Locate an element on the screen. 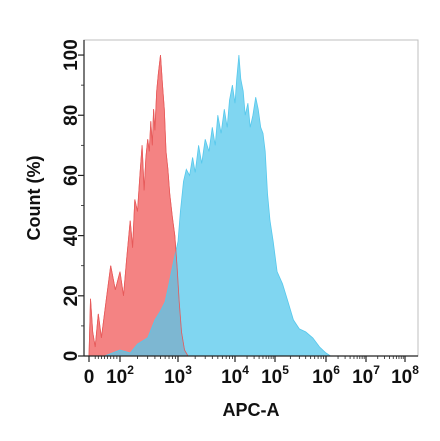 The height and width of the screenshot is (441, 440). y-axis-title: Count (%) is located at coordinates (34, 198).